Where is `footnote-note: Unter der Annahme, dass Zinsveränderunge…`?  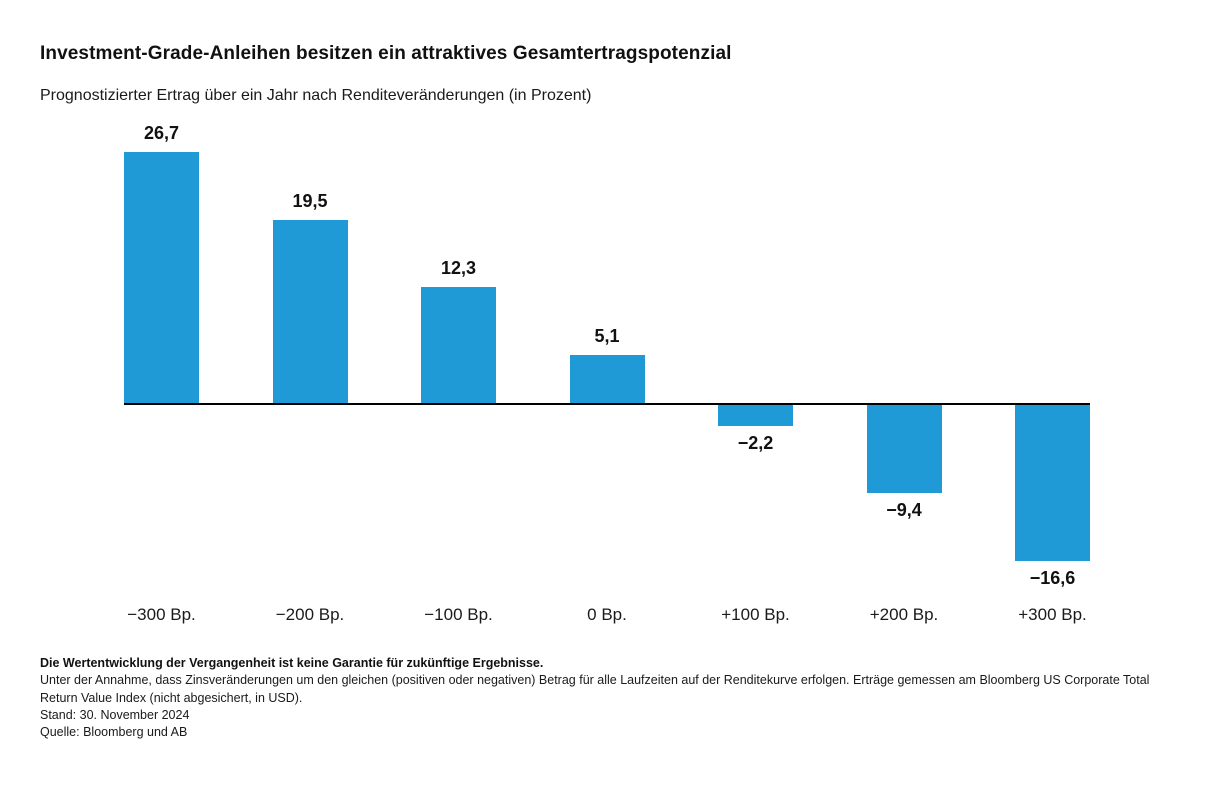
footnote-note: Unter der Annahme, dass Zinsveränderunge… is located at coordinates (595, 689).